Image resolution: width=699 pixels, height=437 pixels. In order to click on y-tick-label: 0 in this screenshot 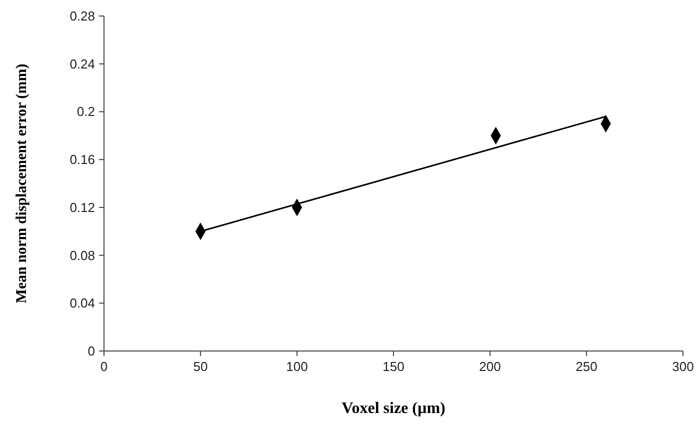, I will do `click(91, 351)`.